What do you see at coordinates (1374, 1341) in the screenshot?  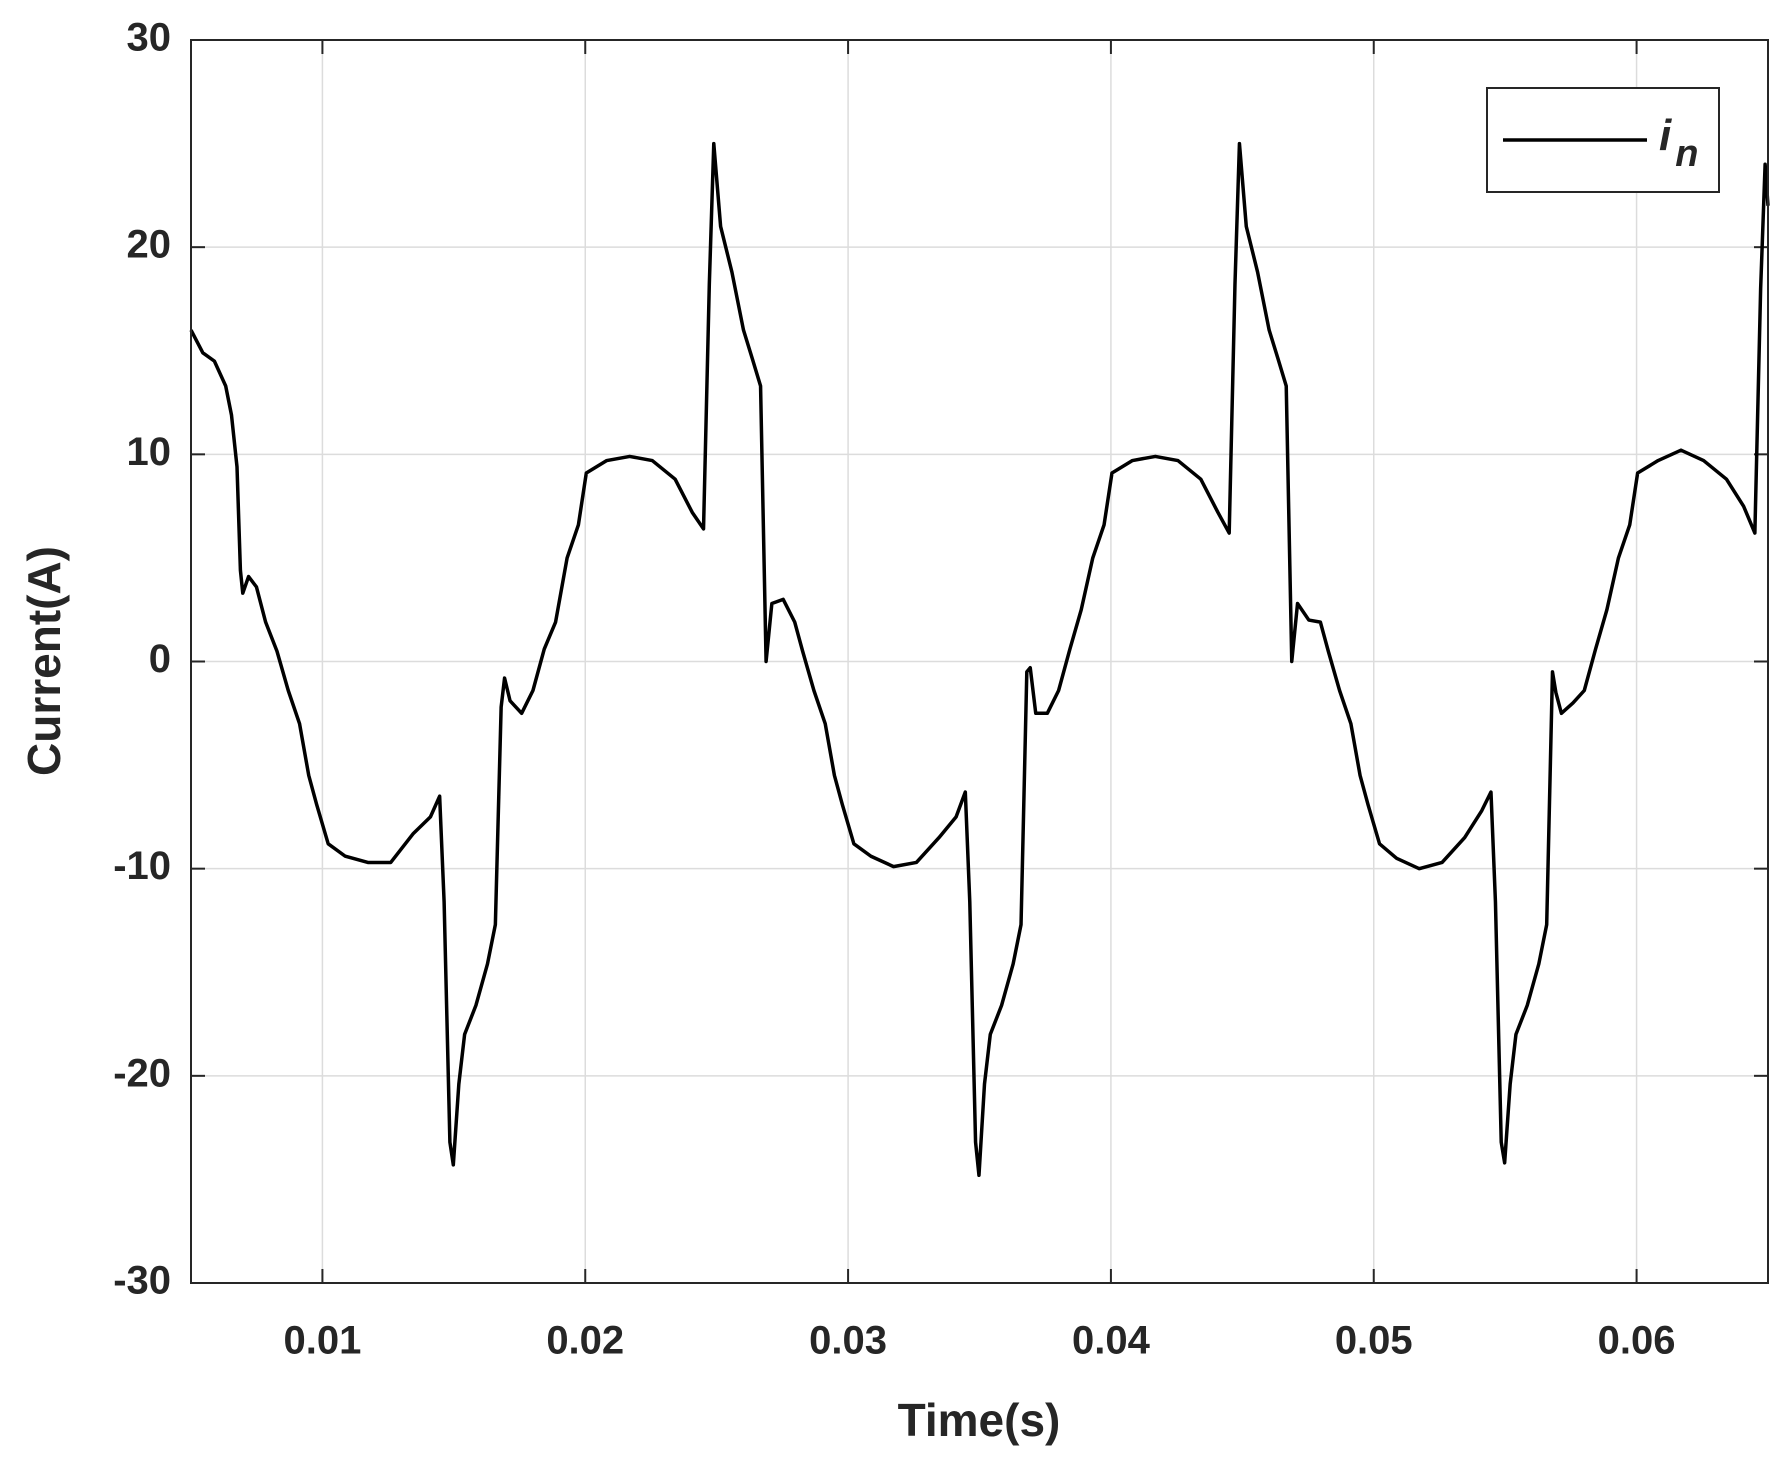 I see `x-tick-label: 0.05` at bounding box center [1374, 1341].